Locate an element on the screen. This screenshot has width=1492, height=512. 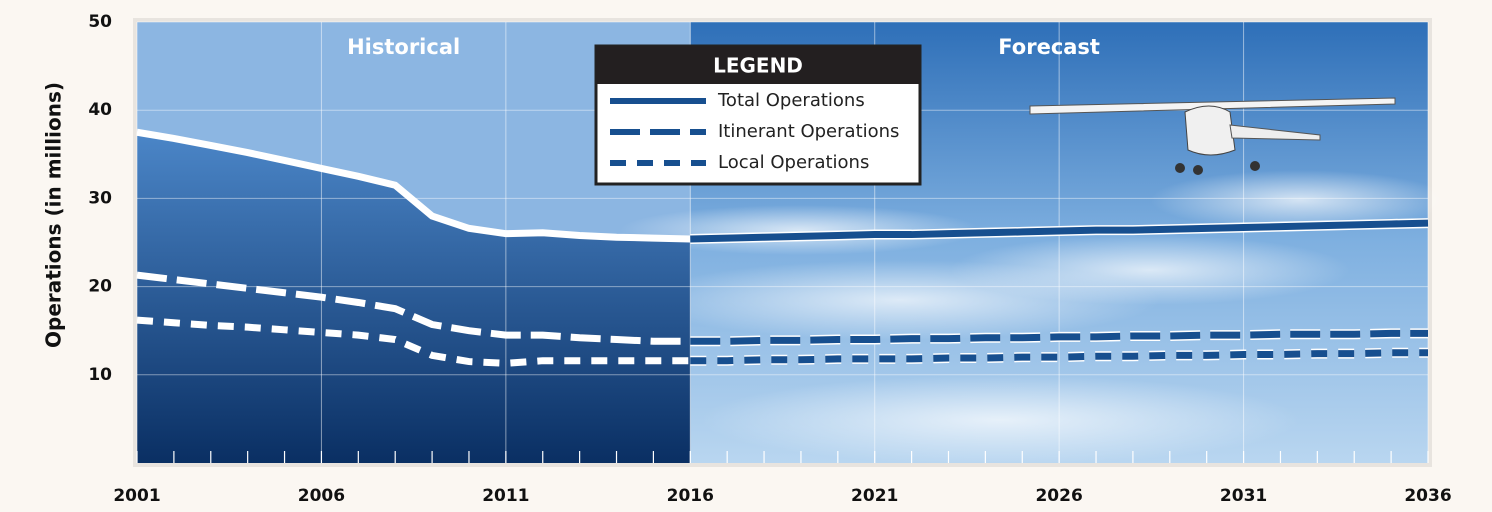
y-tick-label: 20 is located at coordinates (100, 287).